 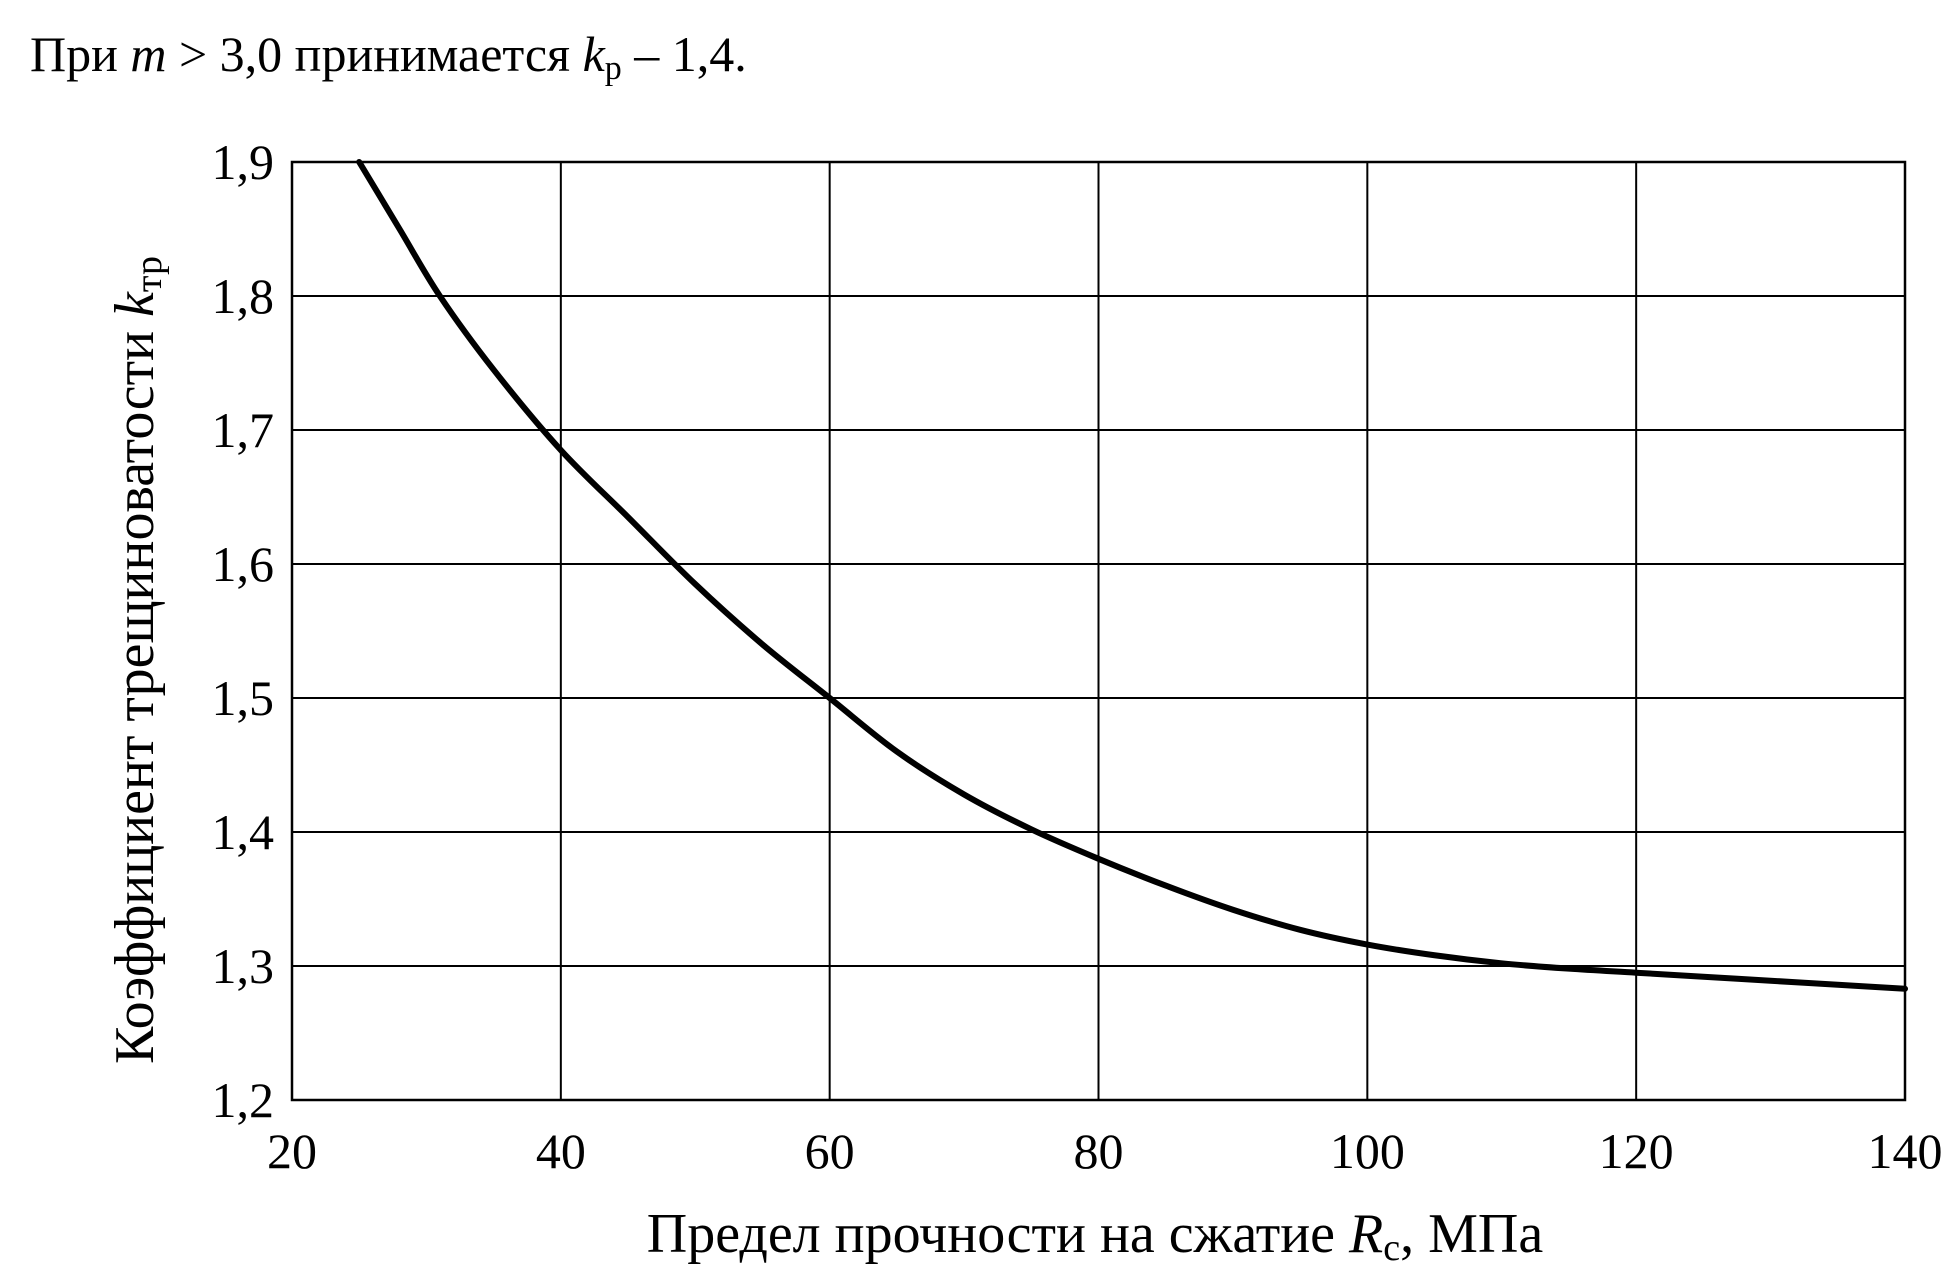 I want to click on y-tick-label: 1,9, so click(x=243, y=162).